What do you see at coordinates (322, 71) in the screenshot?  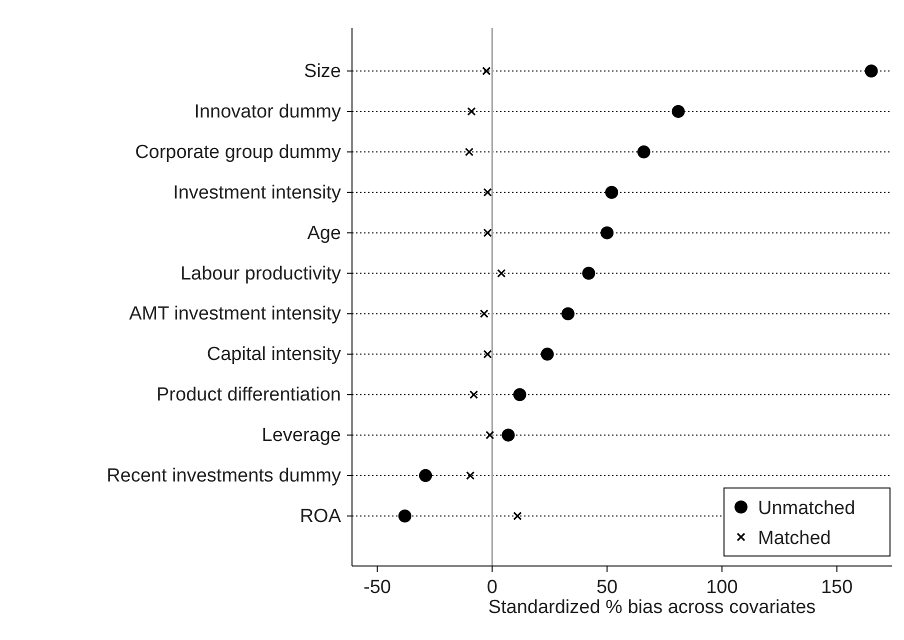 I see `y-tick-label: Size` at bounding box center [322, 71].